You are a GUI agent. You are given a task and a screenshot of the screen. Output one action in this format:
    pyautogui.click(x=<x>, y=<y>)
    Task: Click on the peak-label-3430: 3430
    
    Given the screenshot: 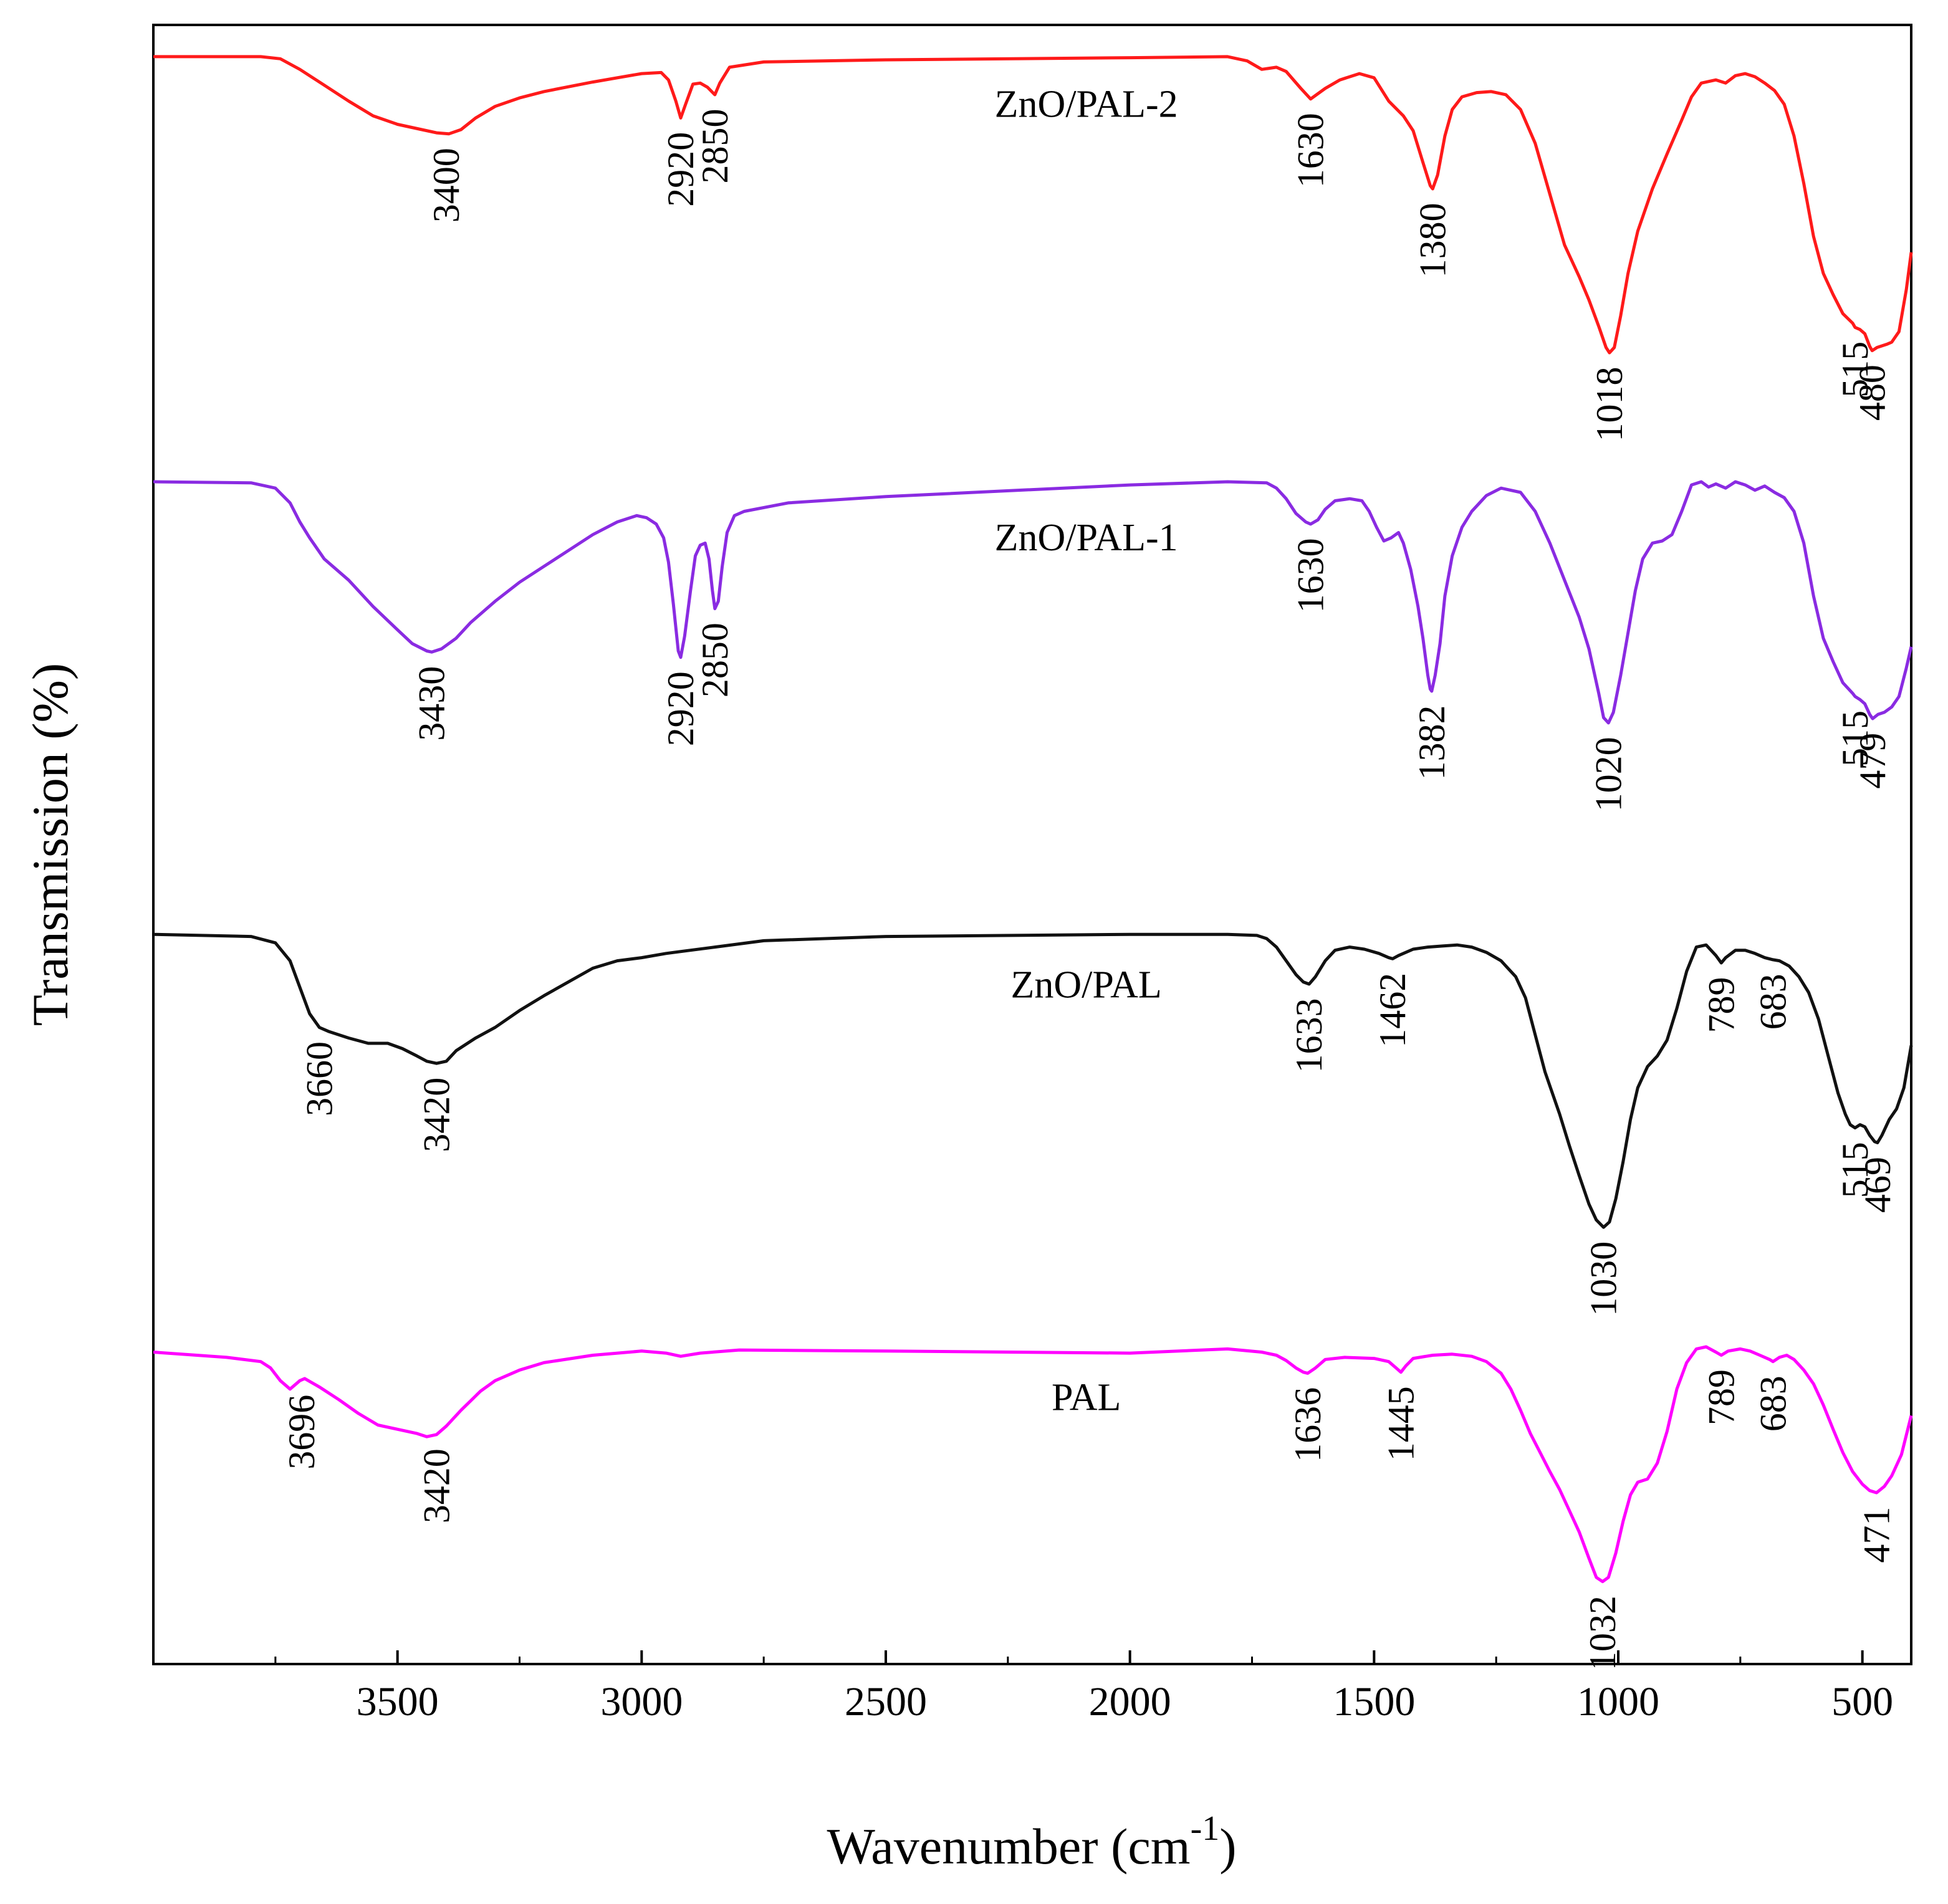 What is the action you would take?
    pyautogui.click(x=432, y=703)
    